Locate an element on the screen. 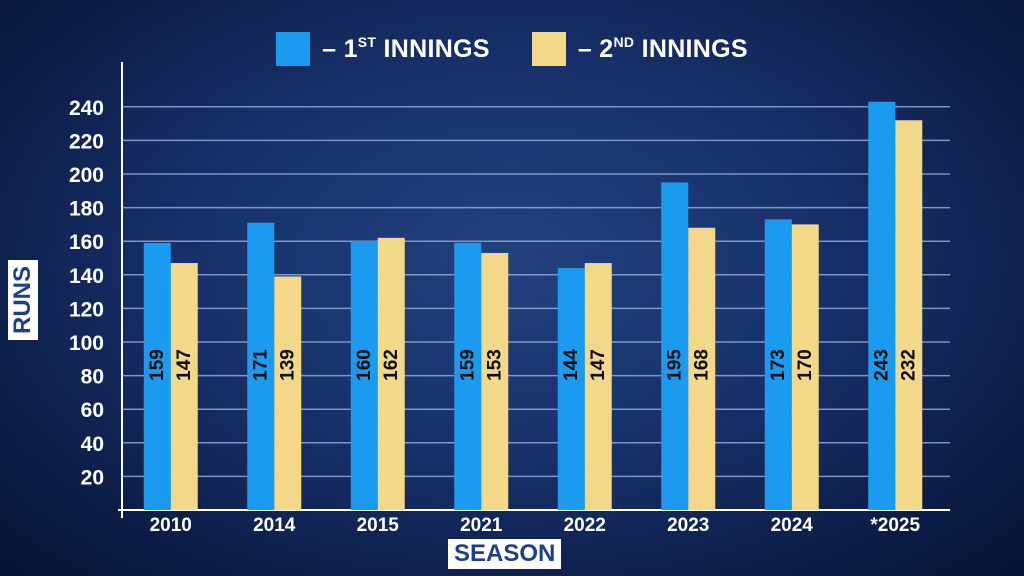 Image resolution: width=1024 pixels, height=576 pixels. legend: – 1ST INNINGS – 2ND INNINGS is located at coordinates (512, 49).